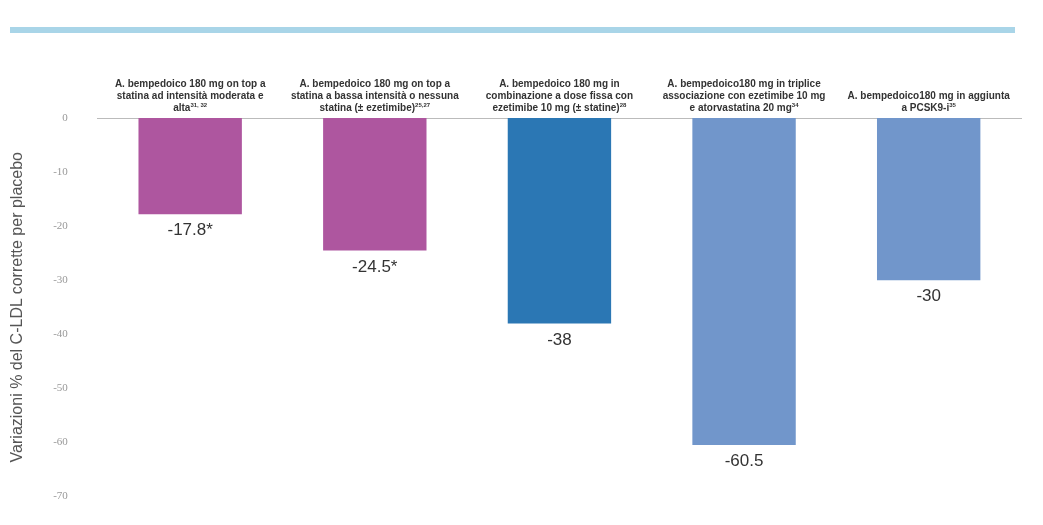  Describe the element at coordinates (61, 495) in the screenshot. I see `y-tick-label: -70` at that location.